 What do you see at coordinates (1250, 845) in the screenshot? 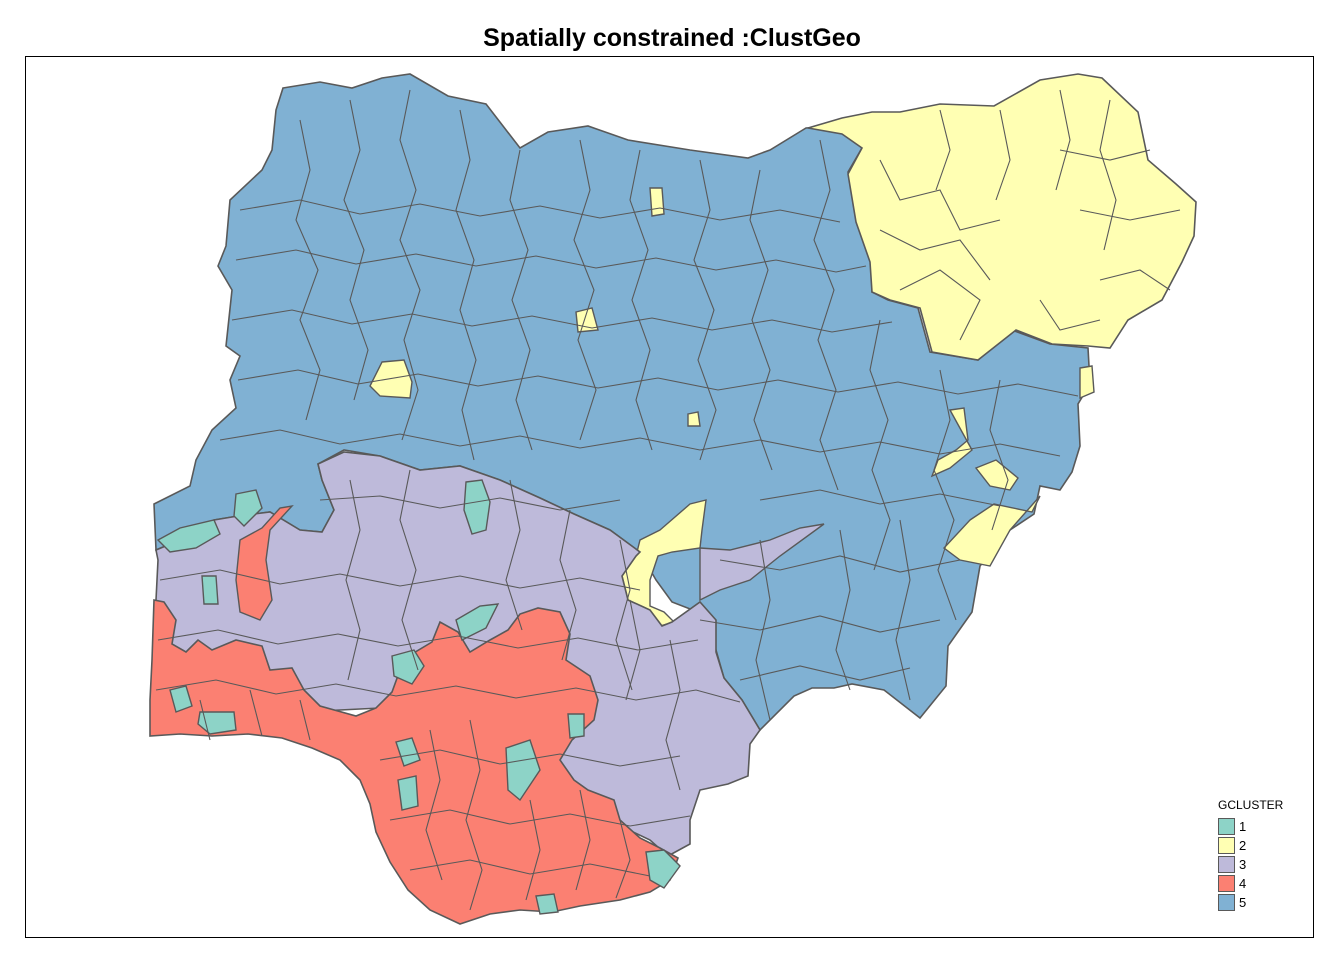
I see `legend-item-2: 2` at bounding box center [1250, 845].